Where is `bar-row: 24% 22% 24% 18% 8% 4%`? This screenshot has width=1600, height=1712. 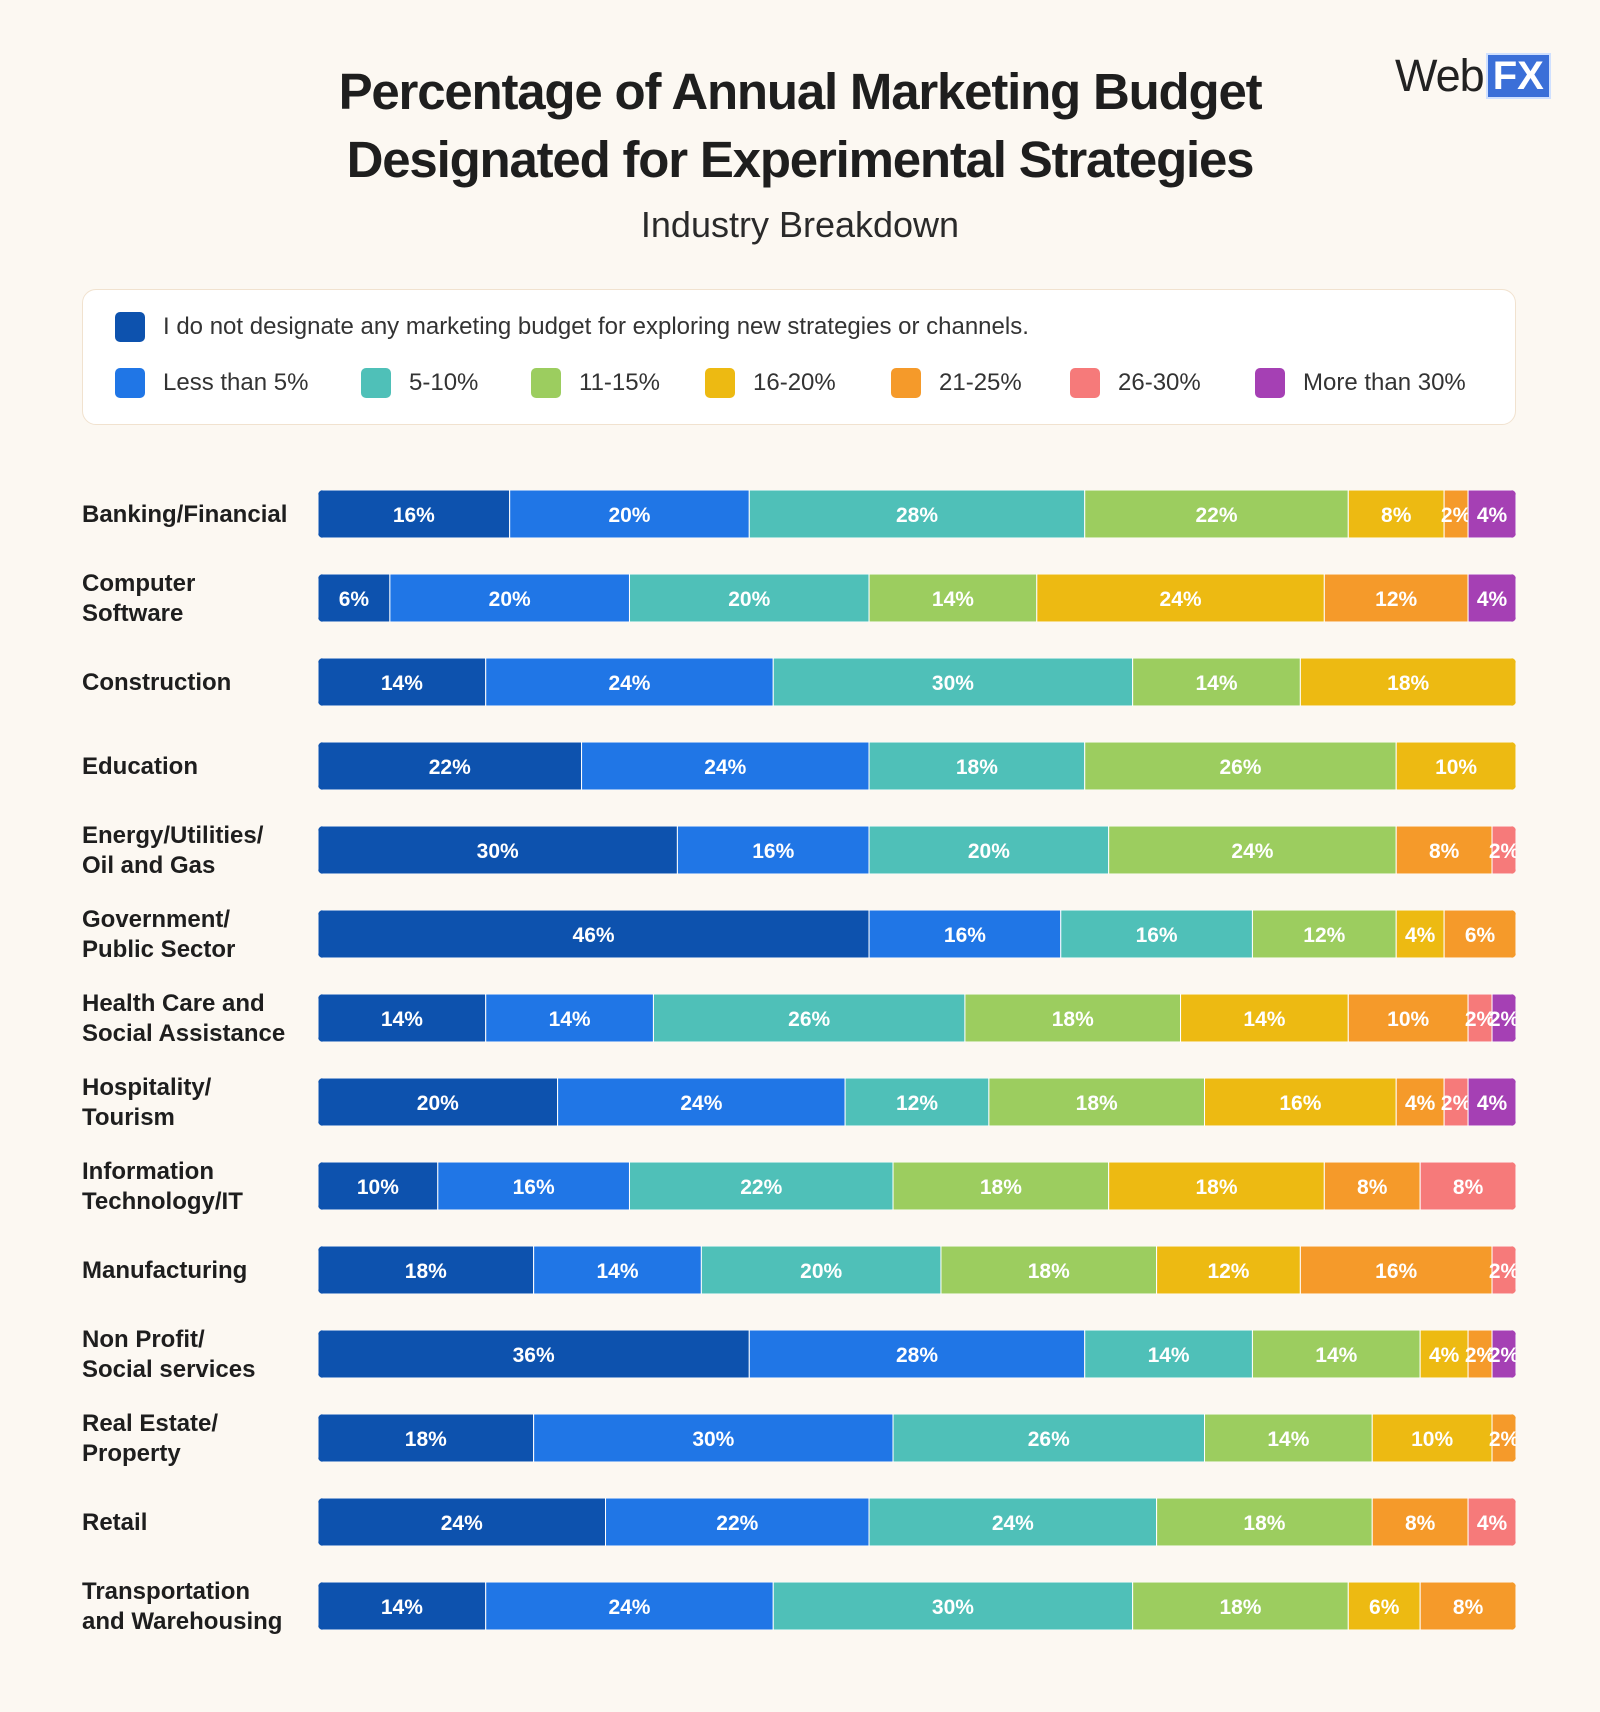
bar-row: 24% 22% 24% 18% 8% 4% is located at coordinates (917, 1522).